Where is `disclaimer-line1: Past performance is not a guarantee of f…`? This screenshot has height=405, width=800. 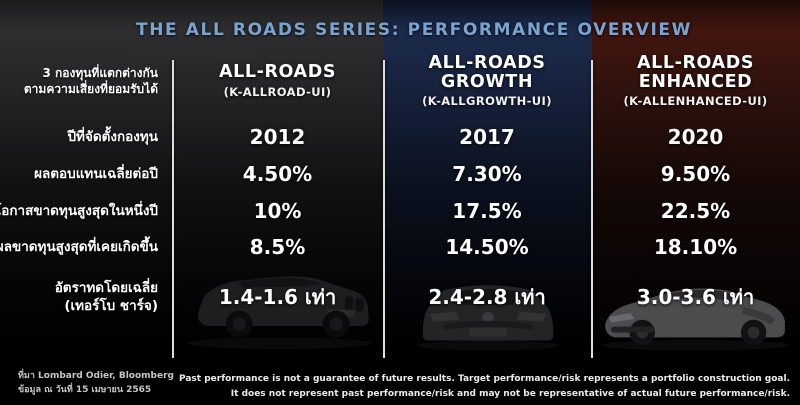
disclaimer-line1: Past performance is not a guarantee of f… is located at coordinates (484, 379).